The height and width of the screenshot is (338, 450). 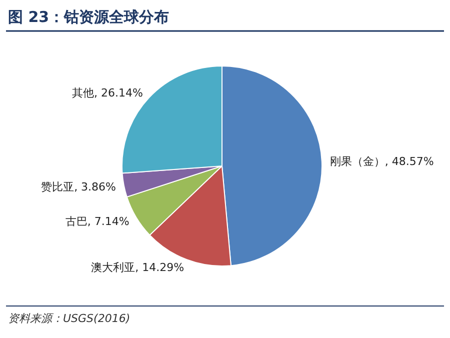 I want to click on text: 资料来源：USGS(2016), so click(x=69, y=318).